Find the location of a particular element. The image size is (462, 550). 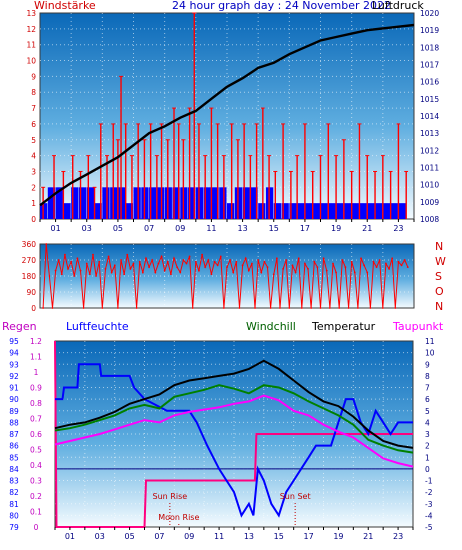

climate-panel-x-tick-label: 21 is located at coordinates (368, 536).